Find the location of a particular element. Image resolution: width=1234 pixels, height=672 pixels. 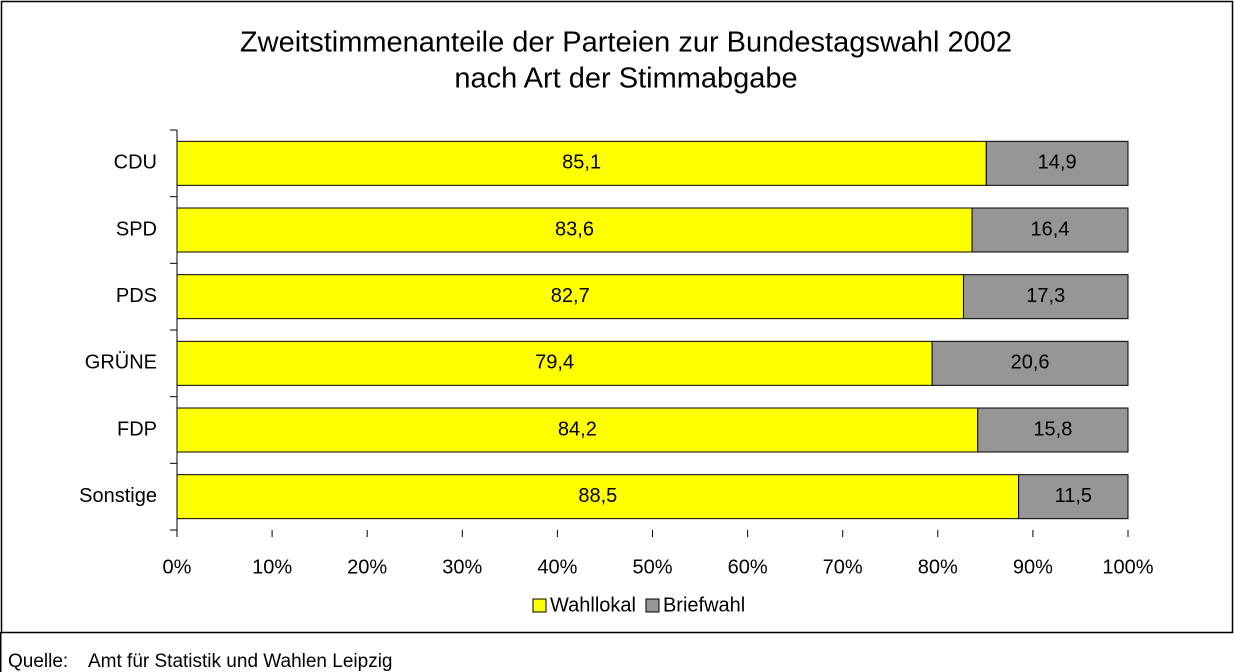

value-label: 85,1 is located at coordinates (581, 163).